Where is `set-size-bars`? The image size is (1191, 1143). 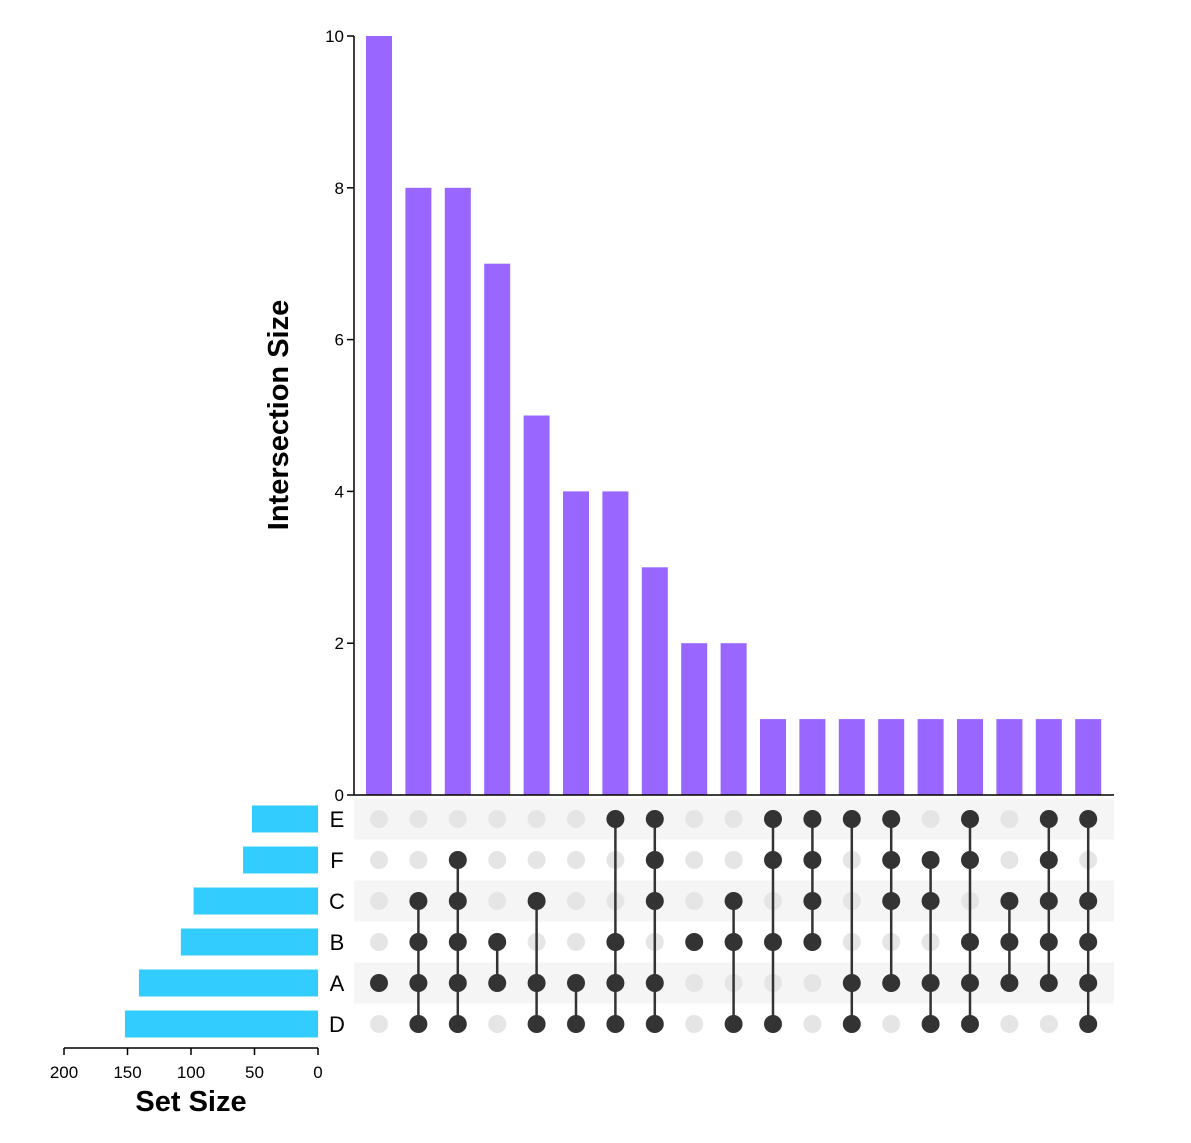 set-size-bars is located at coordinates (221, 921).